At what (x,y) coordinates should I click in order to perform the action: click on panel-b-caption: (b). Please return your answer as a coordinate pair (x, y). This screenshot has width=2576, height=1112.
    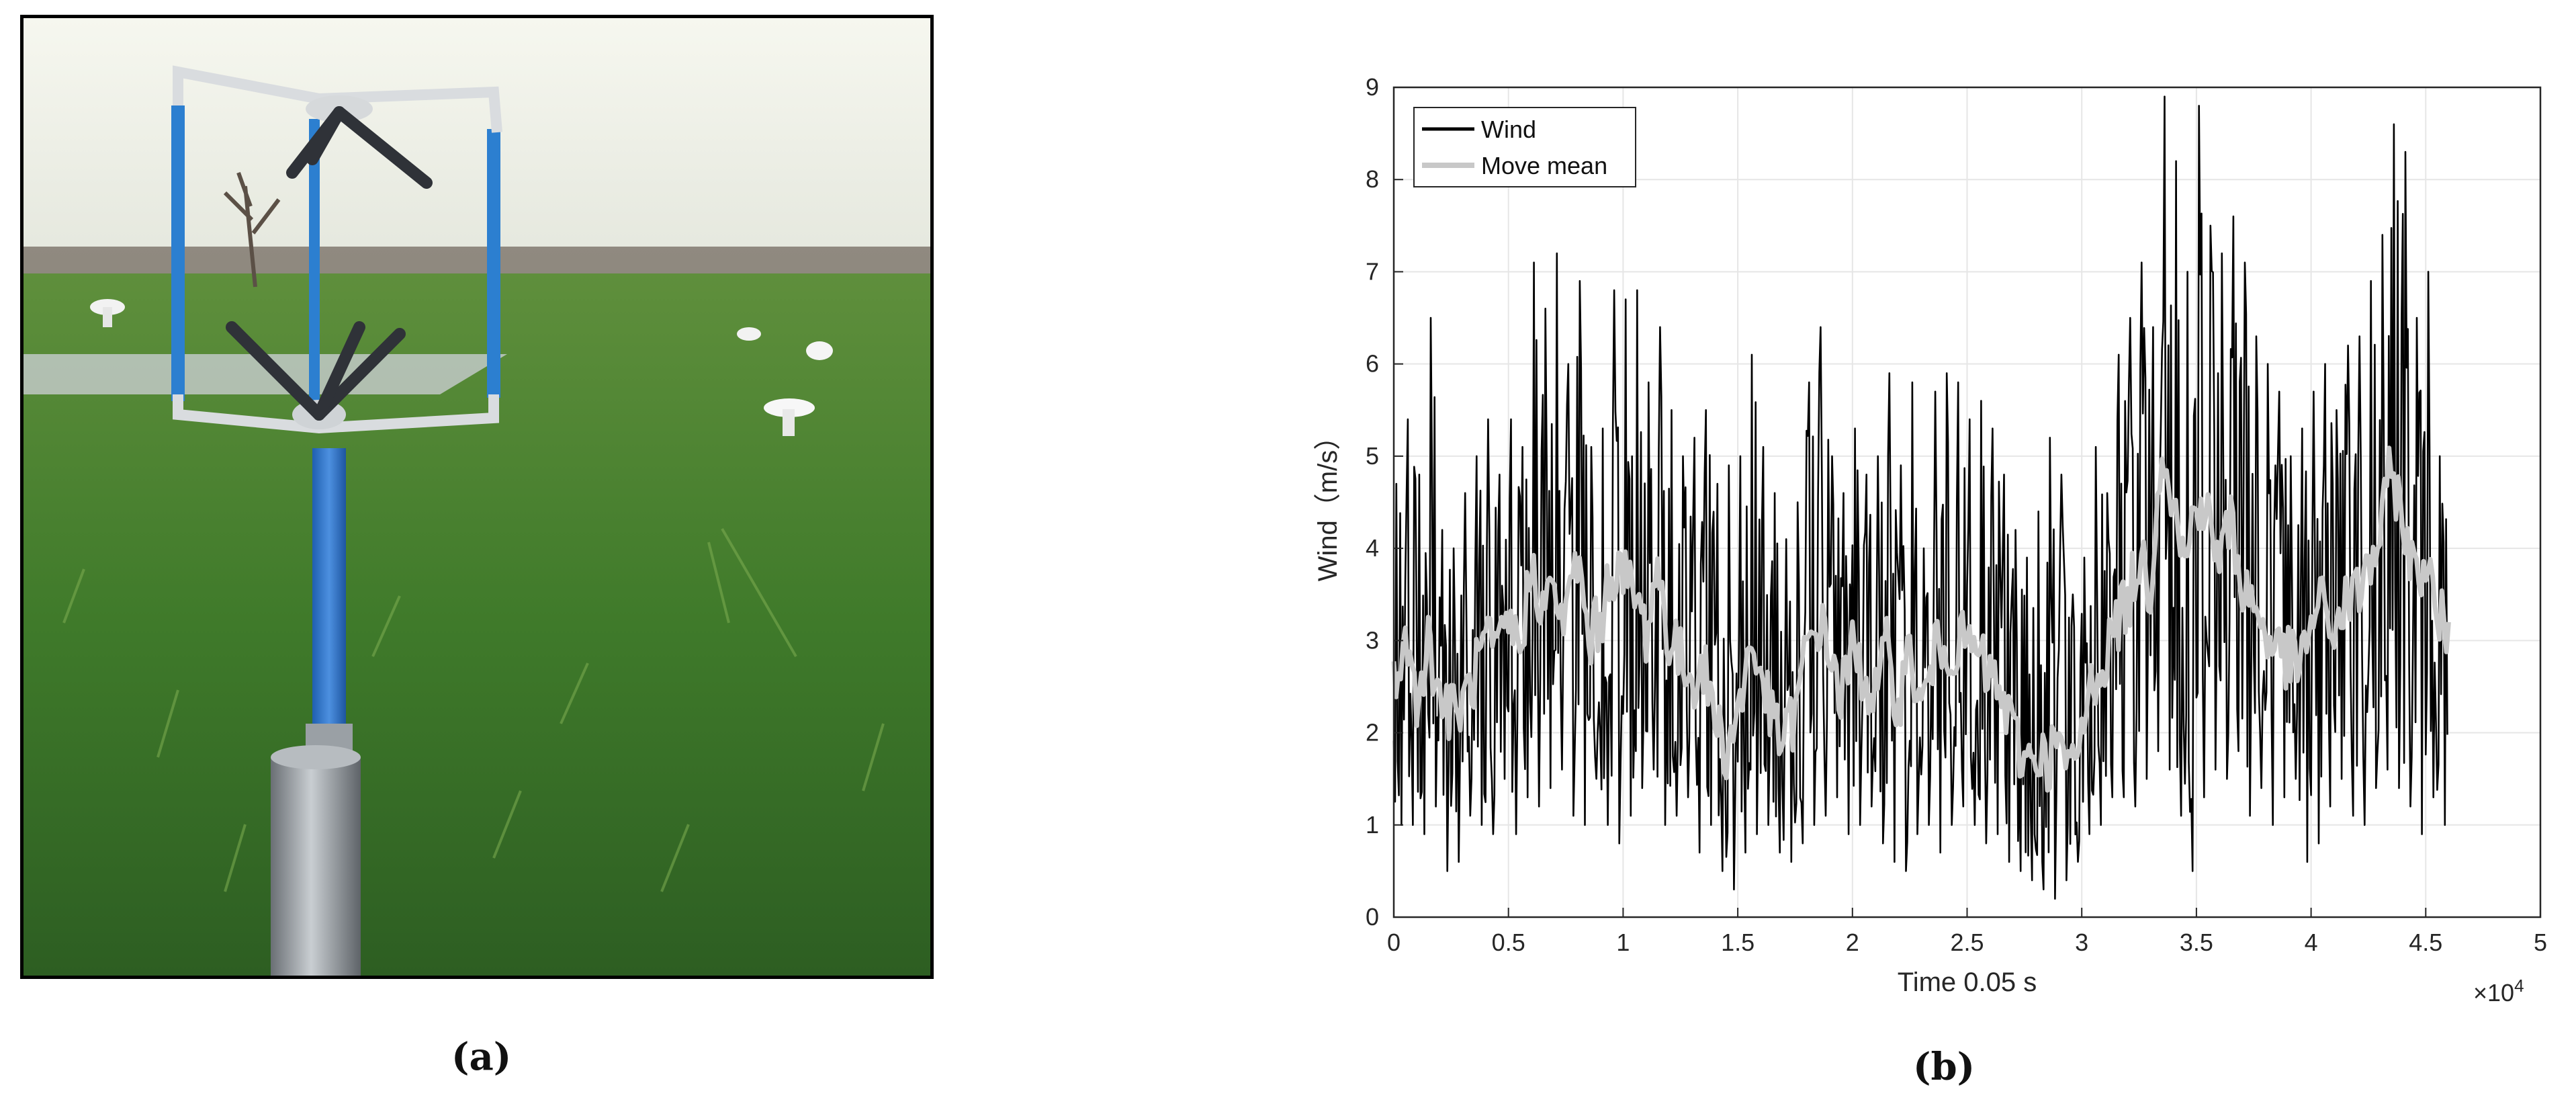
    Looking at the image, I should click on (1944, 1067).